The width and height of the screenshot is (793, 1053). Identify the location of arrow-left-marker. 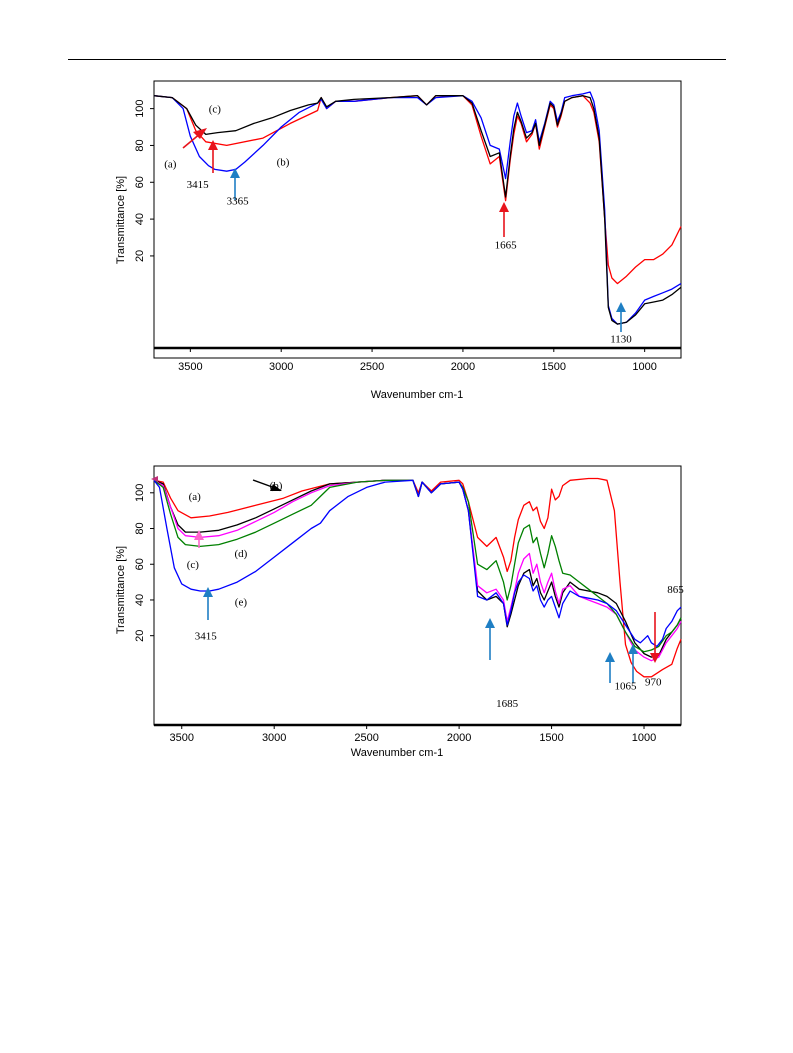
(154, 479).